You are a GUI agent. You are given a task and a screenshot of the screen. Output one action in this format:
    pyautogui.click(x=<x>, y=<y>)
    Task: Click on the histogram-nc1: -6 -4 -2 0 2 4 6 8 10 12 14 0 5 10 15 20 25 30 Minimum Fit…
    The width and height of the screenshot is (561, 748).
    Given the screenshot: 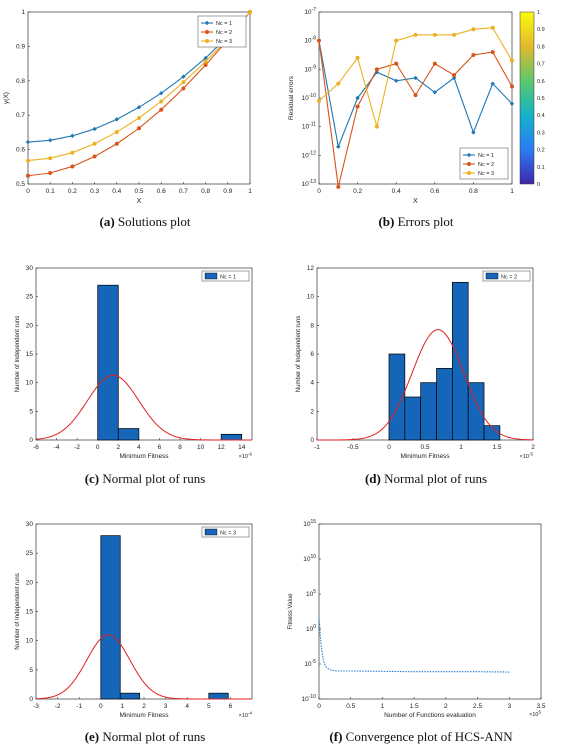 What is the action you would take?
    pyautogui.click(x=134, y=363)
    